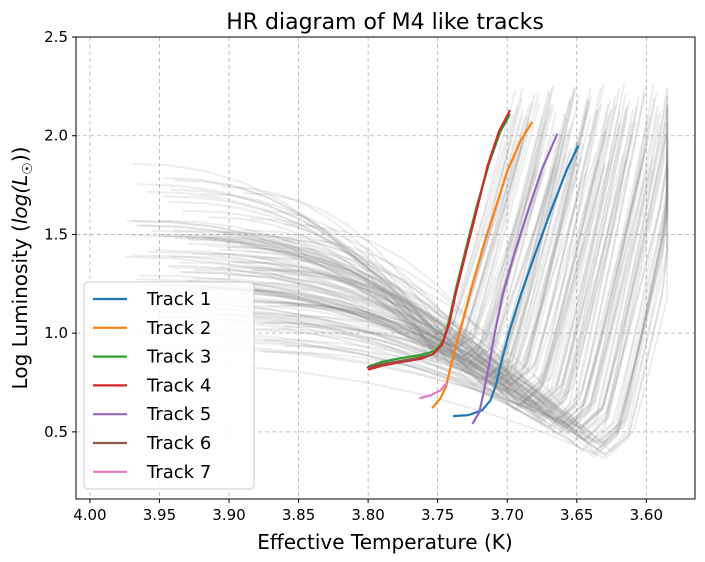 The width and height of the screenshot is (705, 562). Describe the element at coordinates (646, 515) in the screenshot. I see `x-tick-label: 3.60` at that location.